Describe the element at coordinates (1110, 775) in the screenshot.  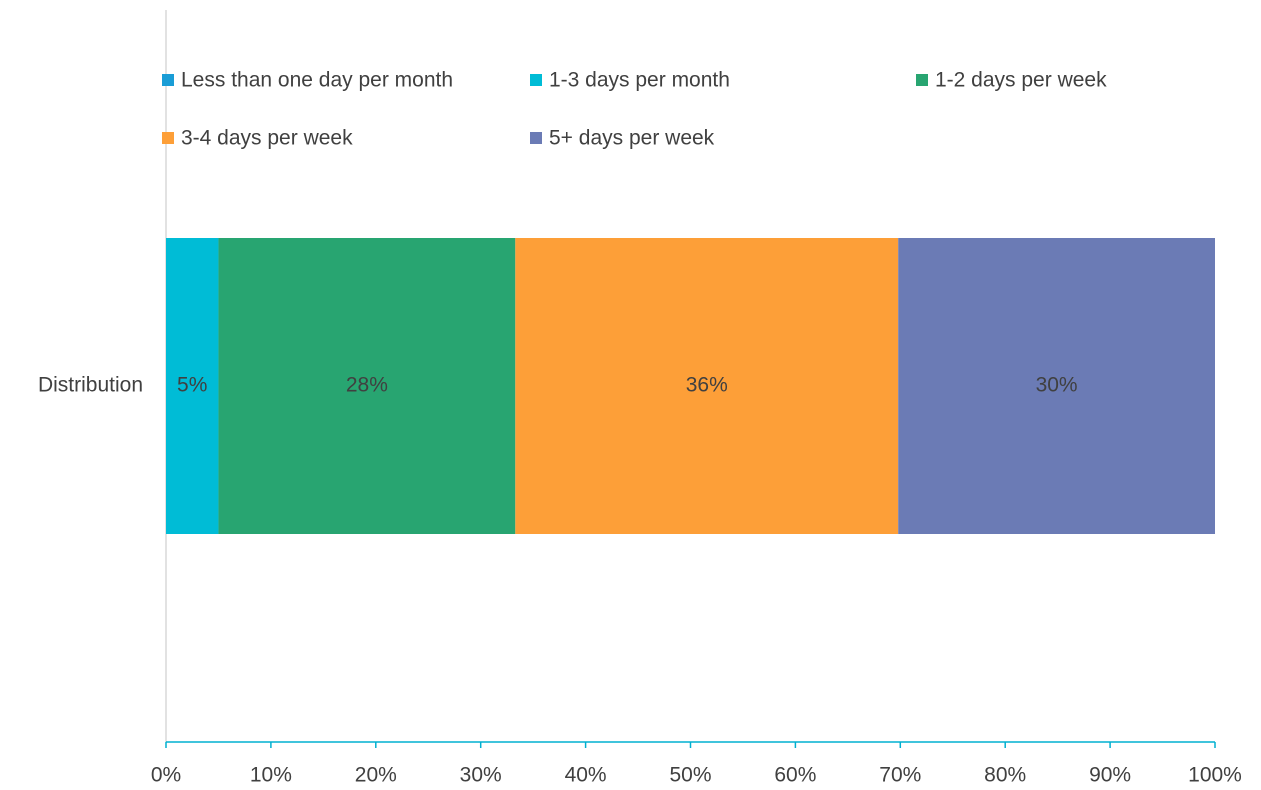
I see `x-tick-label: 90%` at that location.